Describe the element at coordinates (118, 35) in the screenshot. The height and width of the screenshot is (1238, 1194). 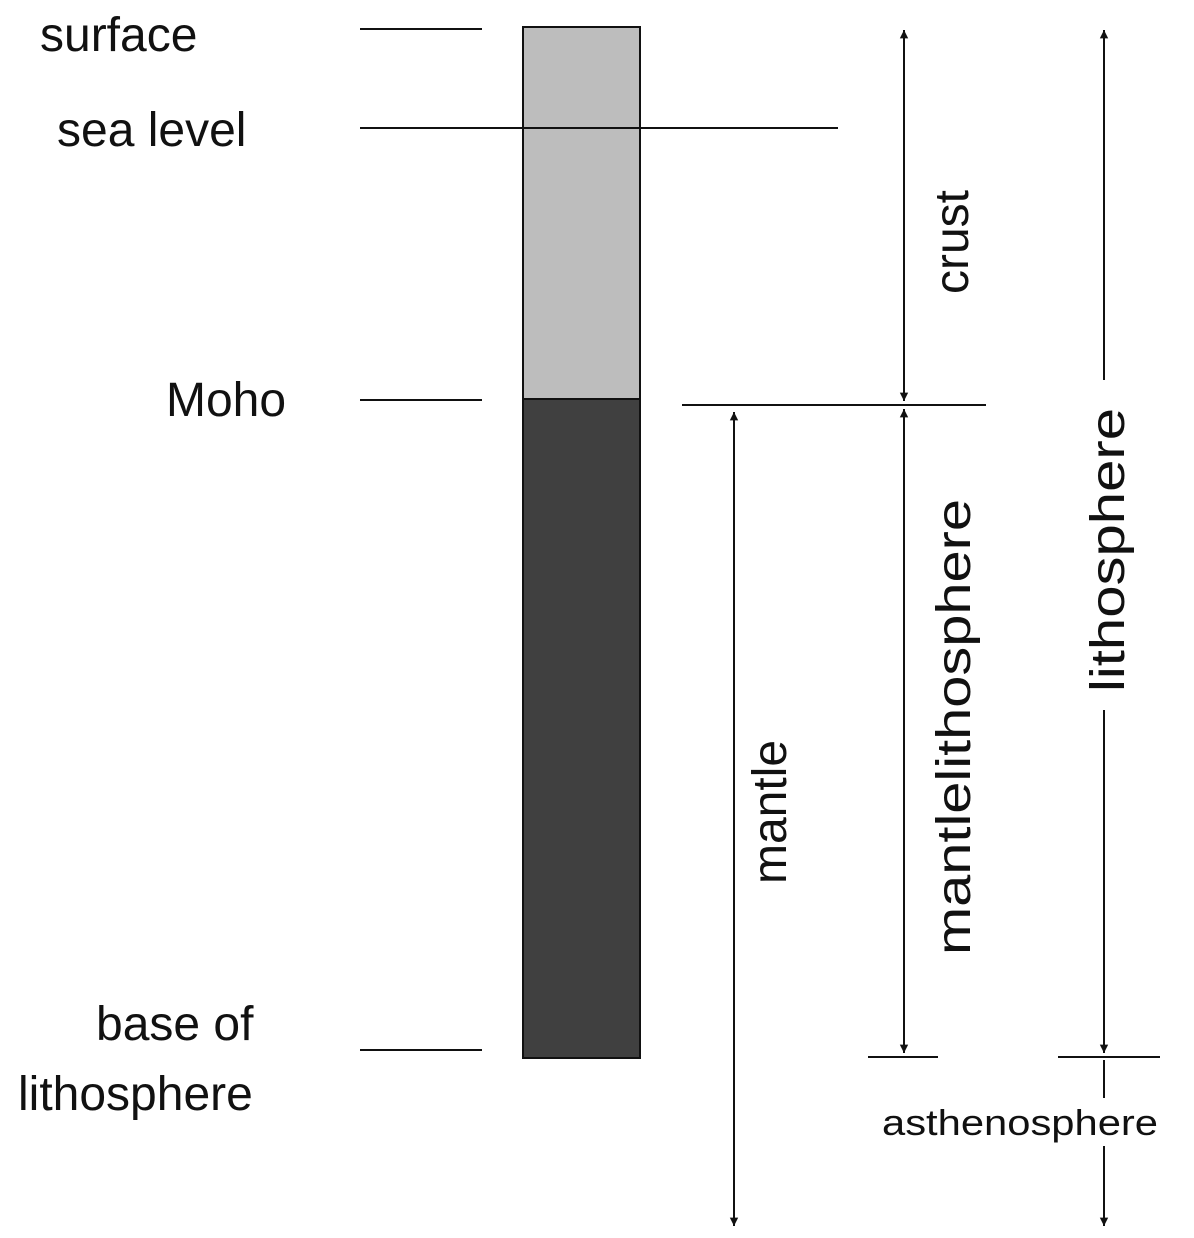
I see `surface-label: surface` at that location.